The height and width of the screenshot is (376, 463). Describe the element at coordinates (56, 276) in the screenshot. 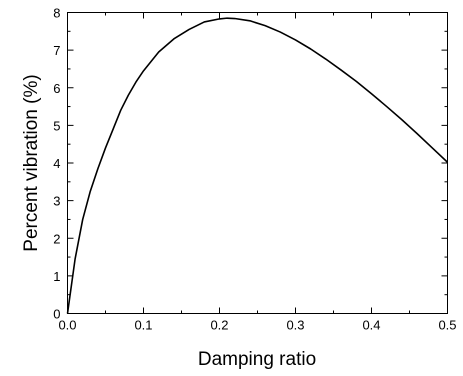

I see `y-tick-label: 1` at that location.